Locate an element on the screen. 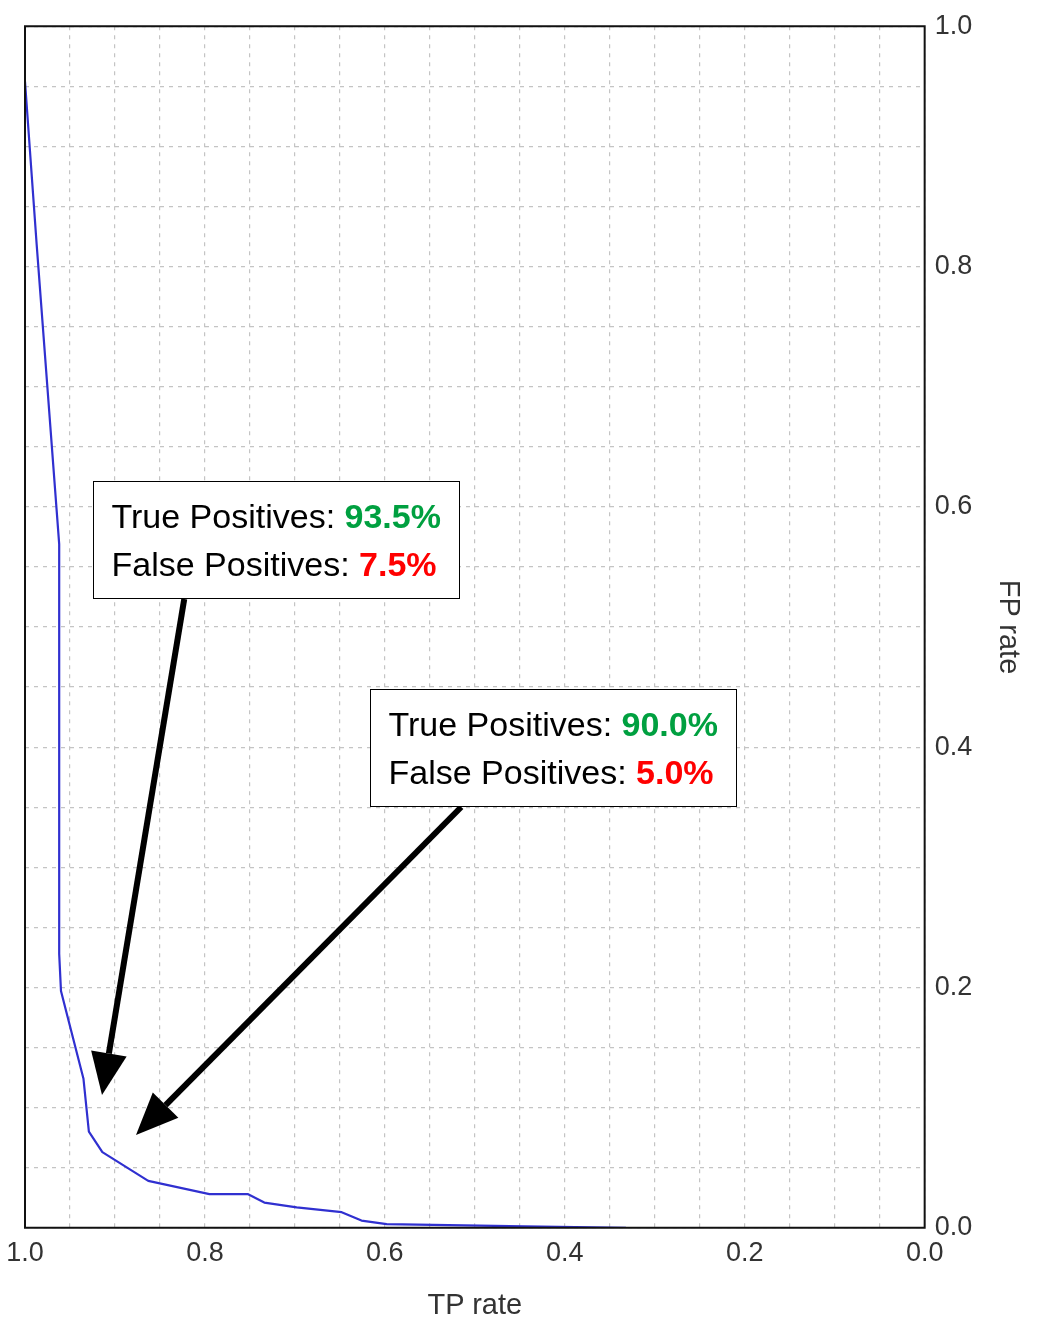  x-tick-label: 0.8 is located at coordinates (205, 1252).